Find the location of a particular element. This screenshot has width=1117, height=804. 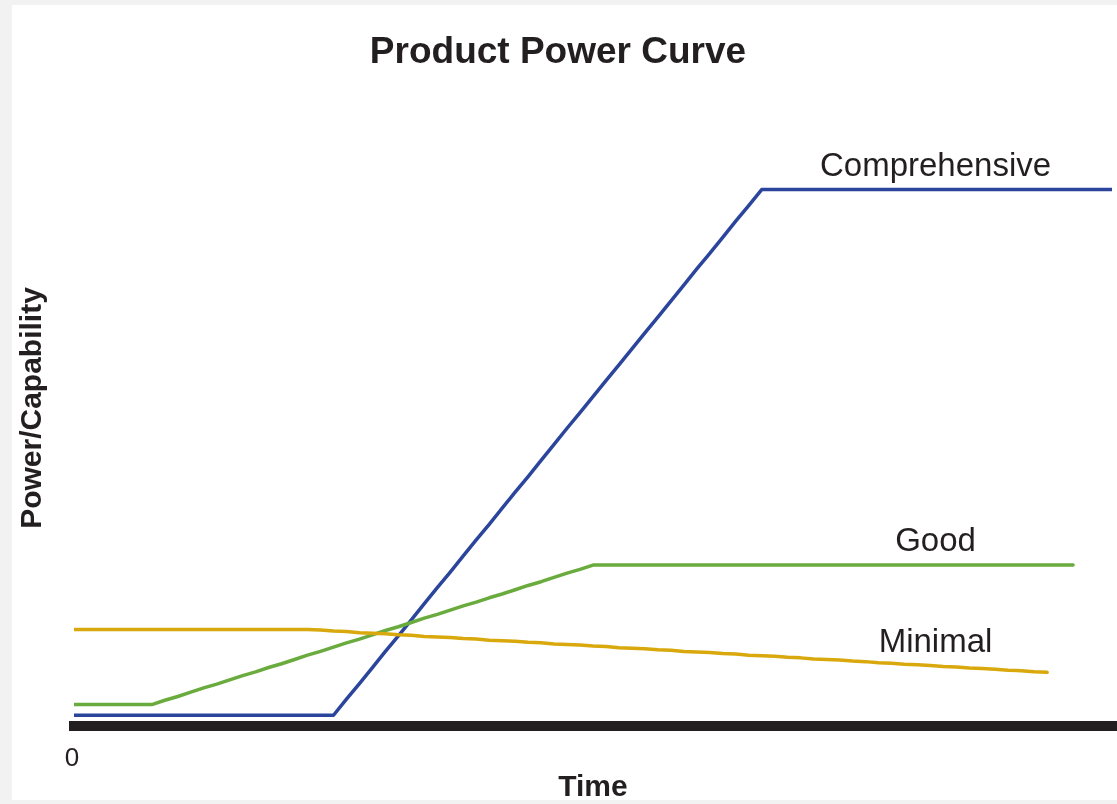

y-axis-title: Power/Capability is located at coordinates (30, 407).